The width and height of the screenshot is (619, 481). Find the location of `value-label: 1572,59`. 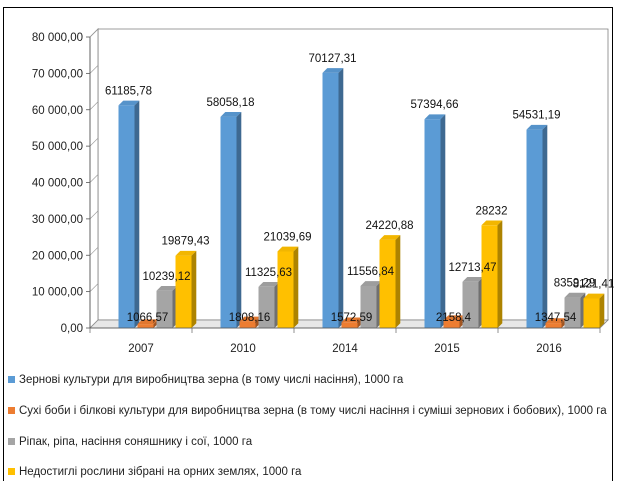

value-label: 1572,59 is located at coordinates (352, 318).